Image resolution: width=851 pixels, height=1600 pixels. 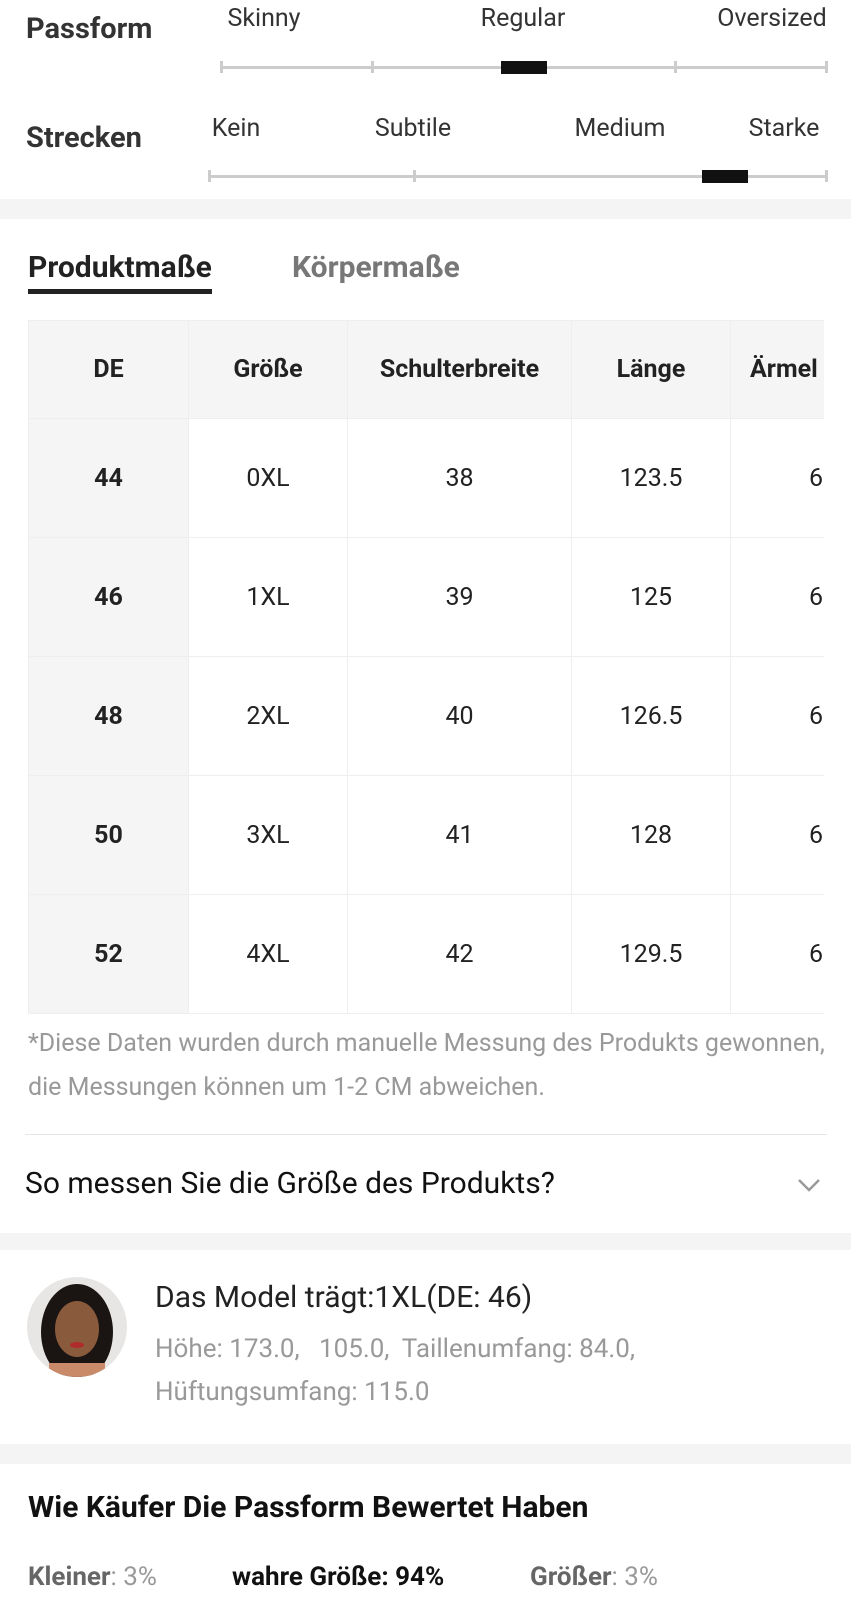 What do you see at coordinates (651, 835) in the screenshot?
I see `table-cell: 128` at bounding box center [651, 835].